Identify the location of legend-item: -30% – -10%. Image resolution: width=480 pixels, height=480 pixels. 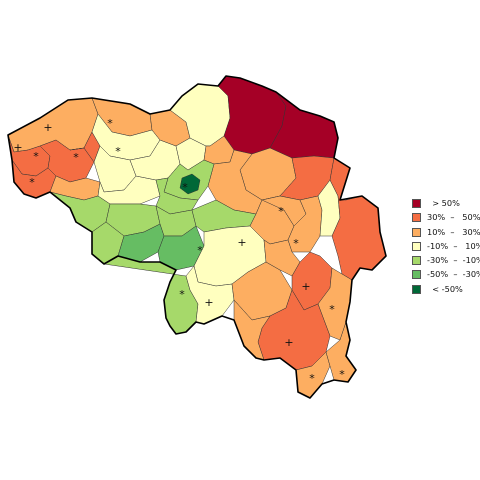
(445, 262).